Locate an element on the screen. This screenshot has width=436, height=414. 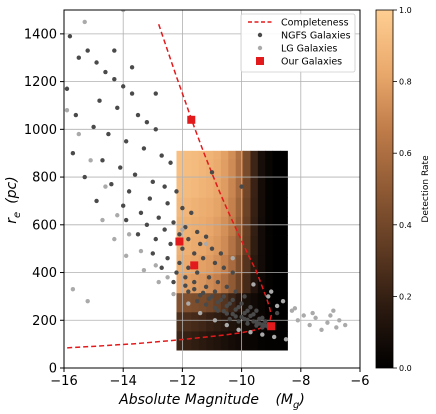
x-tick-label: −10 is located at coordinates (241, 381).